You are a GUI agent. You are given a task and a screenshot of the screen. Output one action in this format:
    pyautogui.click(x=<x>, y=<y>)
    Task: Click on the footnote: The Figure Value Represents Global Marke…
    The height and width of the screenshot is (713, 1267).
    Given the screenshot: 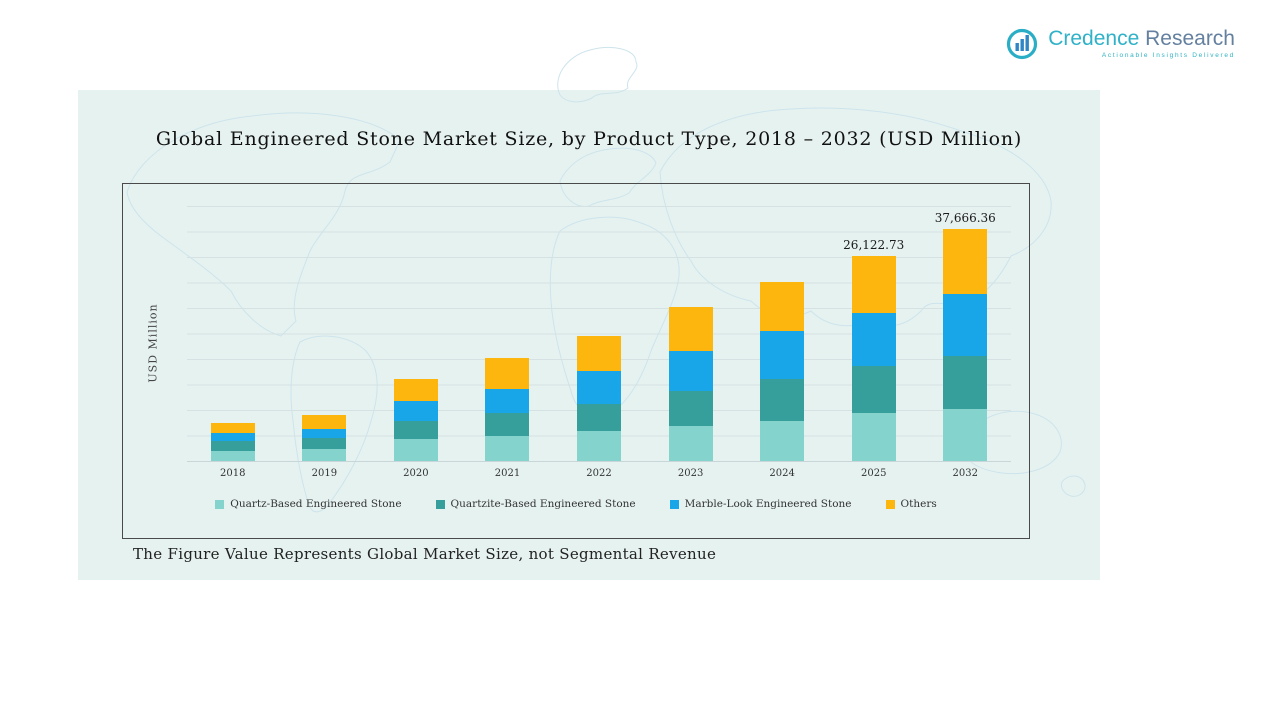 What is the action you would take?
    pyautogui.click(x=425, y=554)
    